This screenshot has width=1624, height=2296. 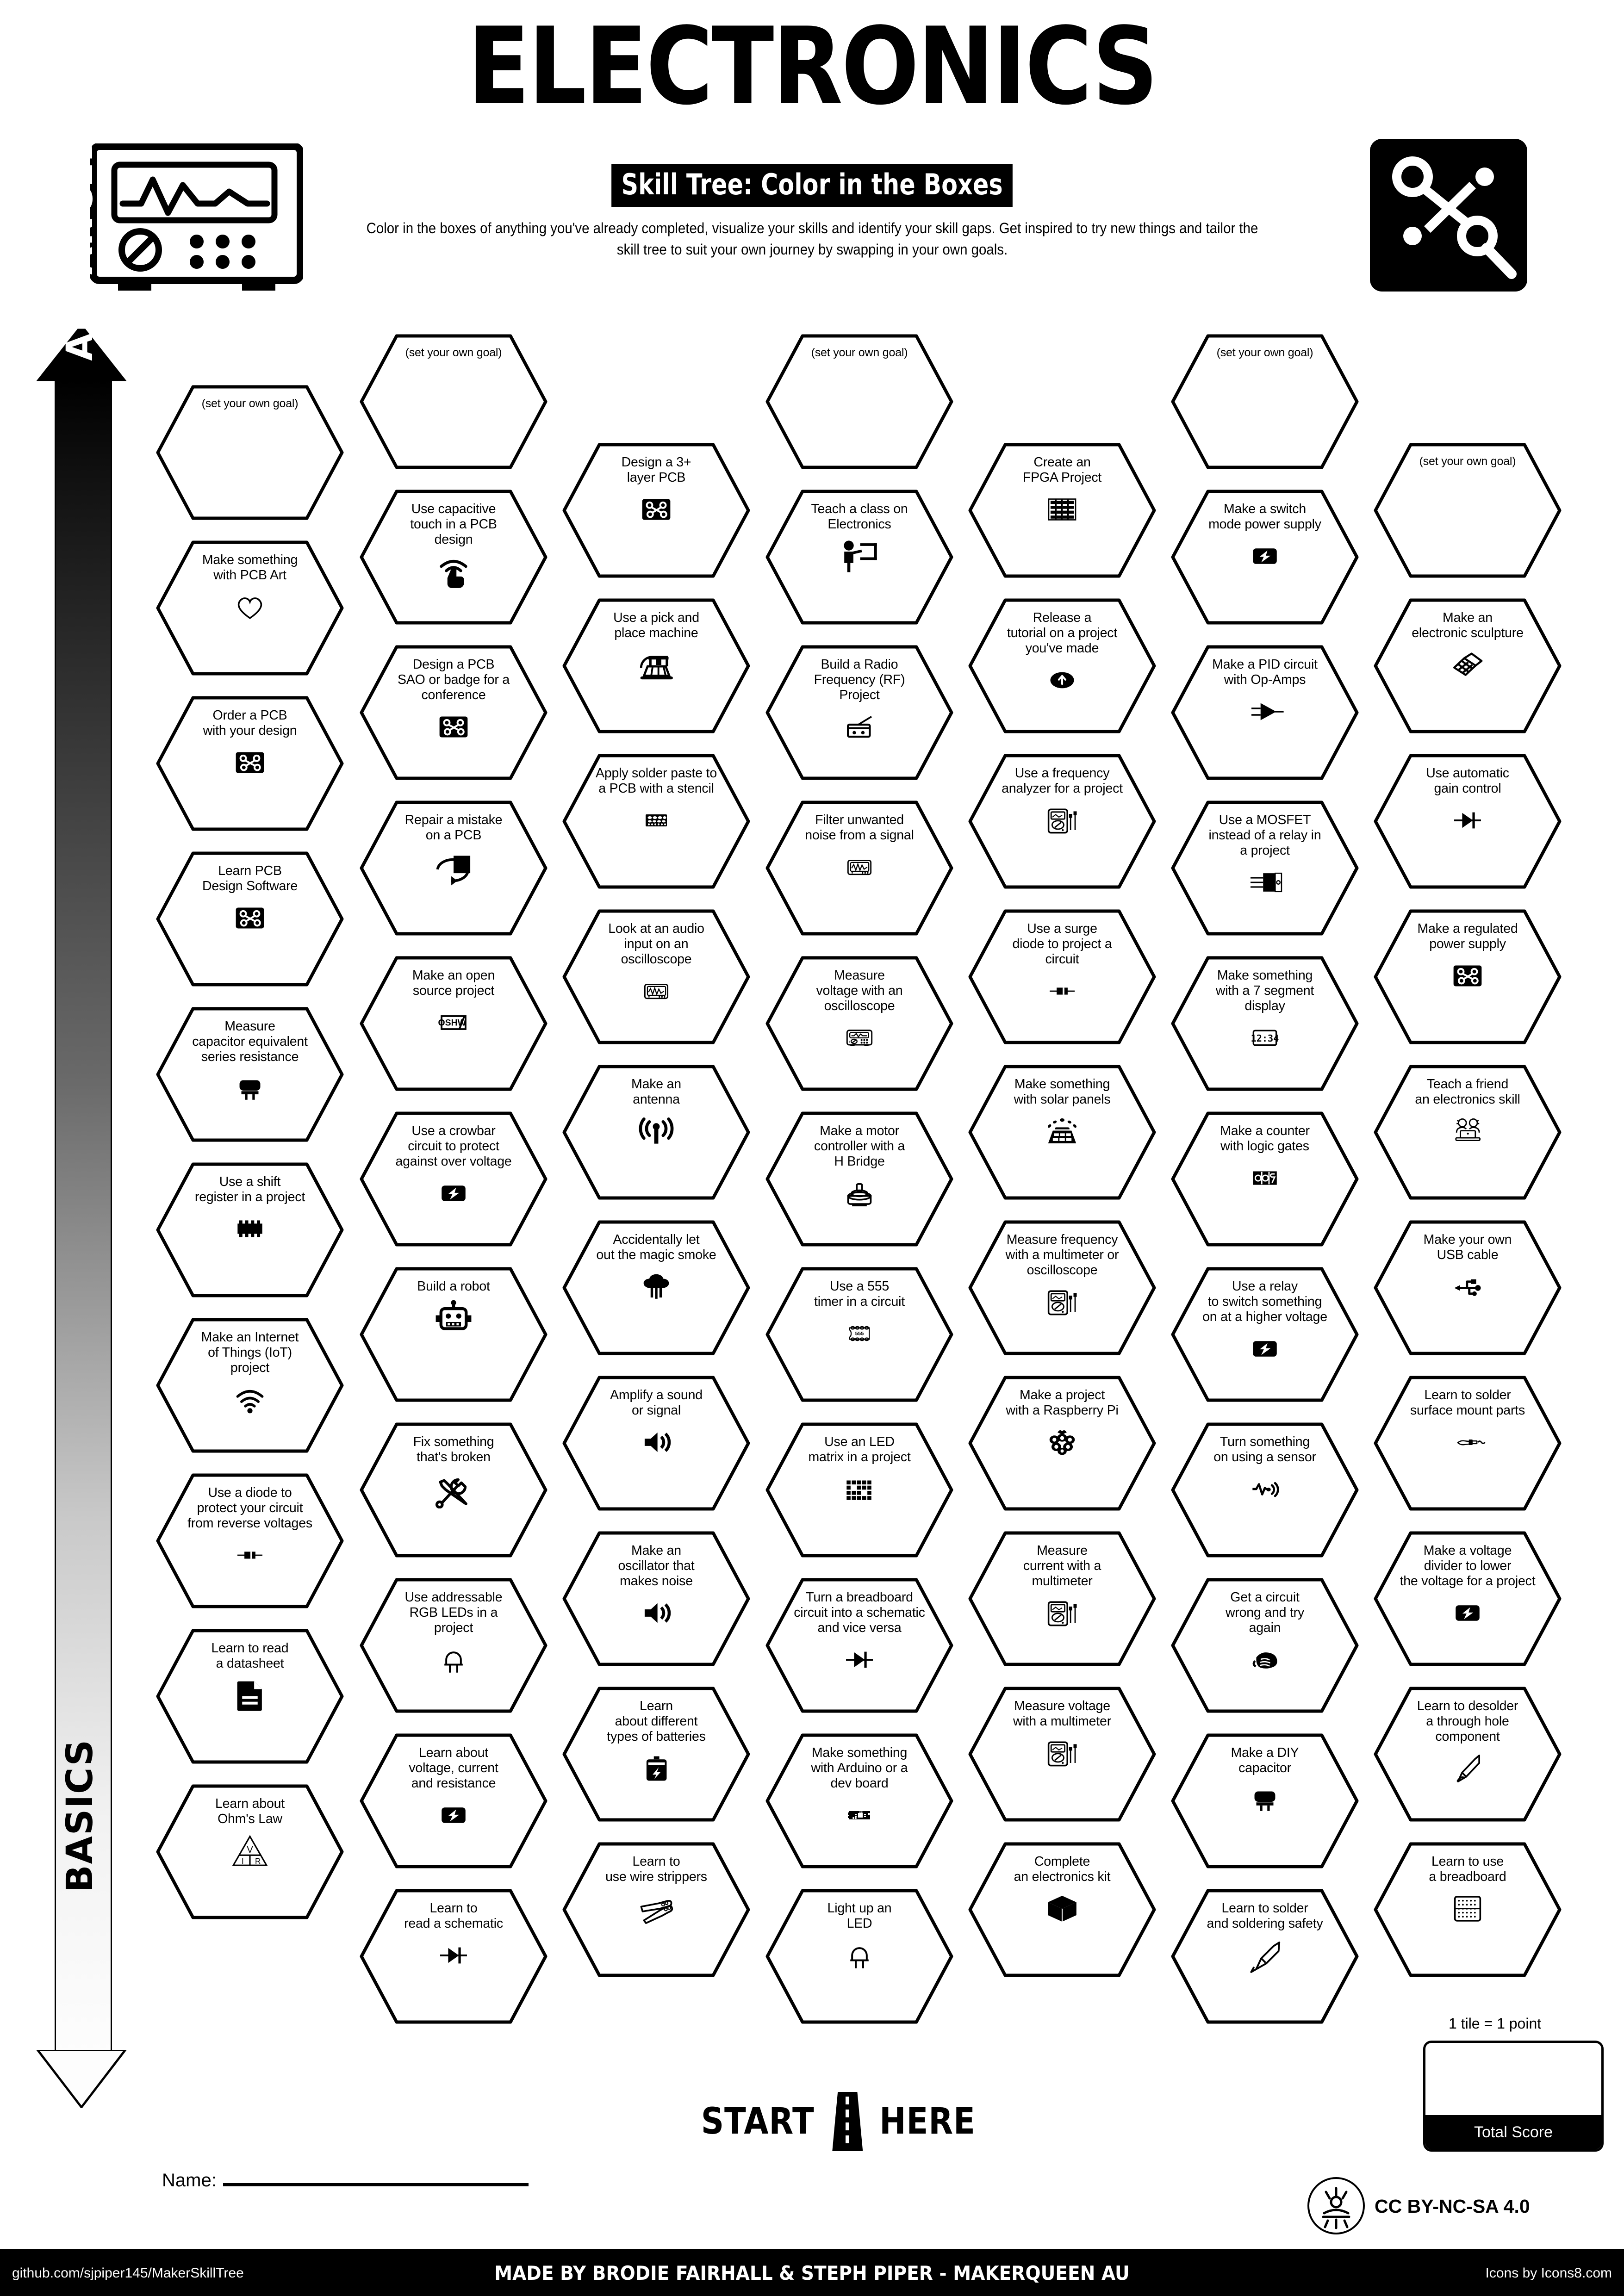 What do you see at coordinates (1062, 1132) in the screenshot?
I see `skill-tile: Make something with solar panels` at bounding box center [1062, 1132].